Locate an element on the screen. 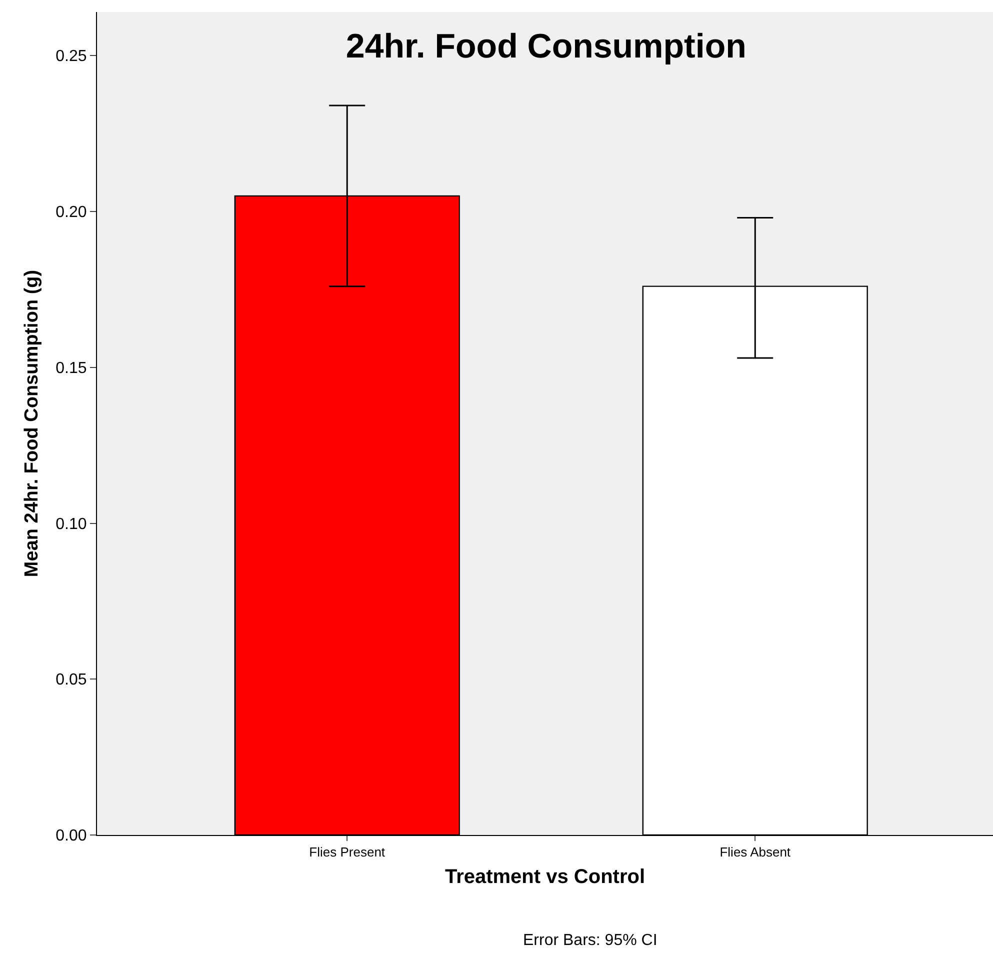 The width and height of the screenshot is (993, 962). x-tick-label: Flies Present is located at coordinates (347, 852).